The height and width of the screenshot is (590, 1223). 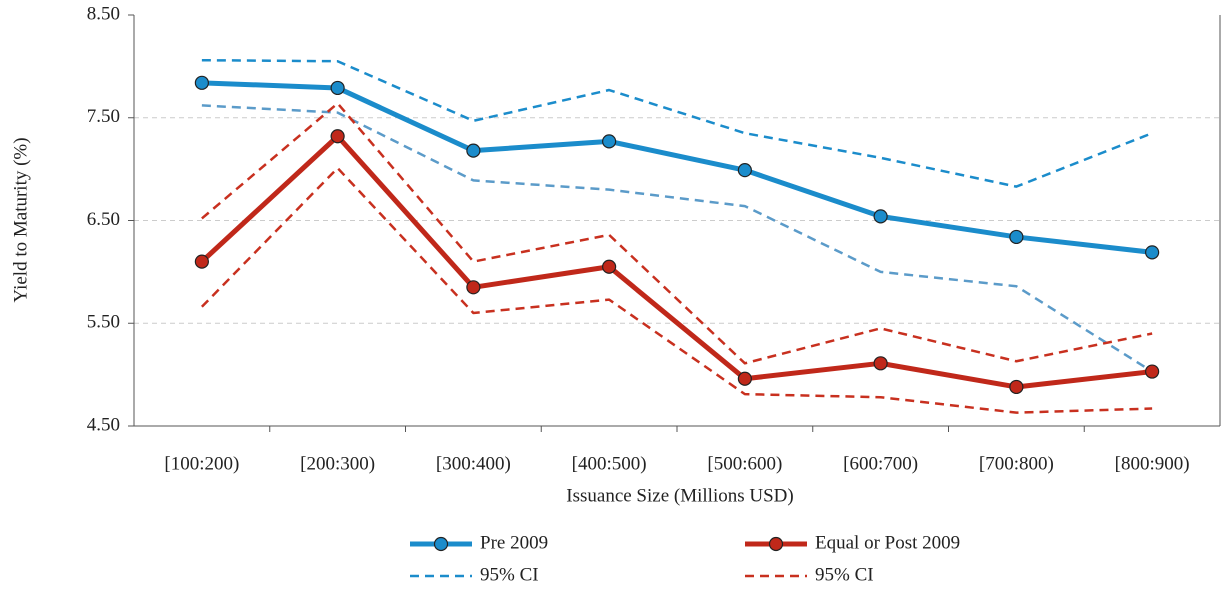 What do you see at coordinates (20, 219) in the screenshot?
I see `y-axis-label: Yield to Maturity (%)` at bounding box center [20, 219].